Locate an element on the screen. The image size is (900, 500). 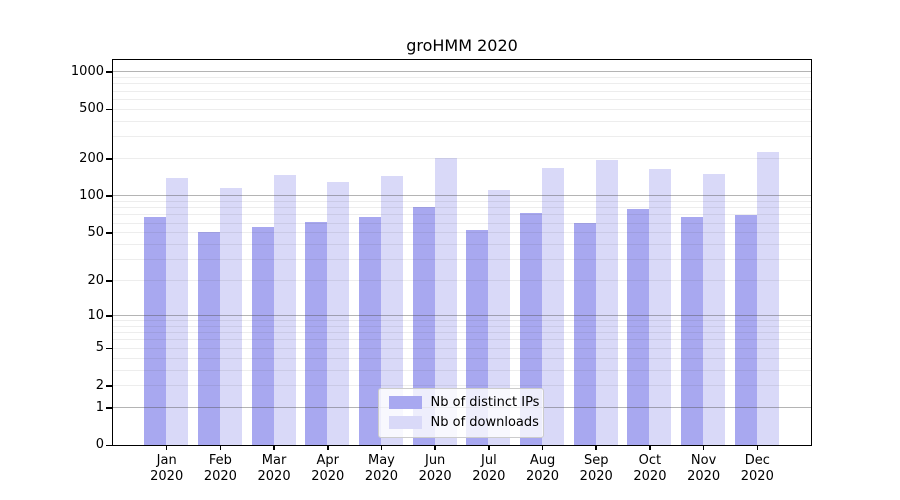
x-tick-label-apr: Apr 2020 is located at coordinates (328, 468).